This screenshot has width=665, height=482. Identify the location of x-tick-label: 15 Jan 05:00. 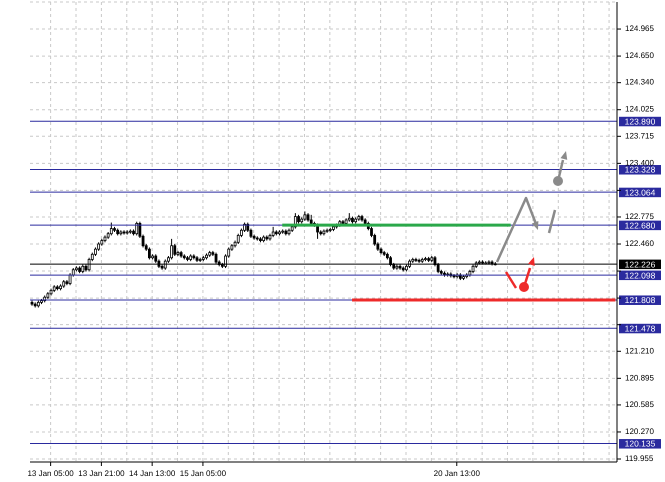
(203, 473).